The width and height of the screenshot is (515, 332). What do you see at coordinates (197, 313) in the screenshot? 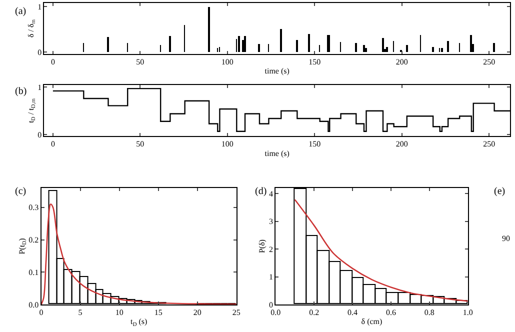
I see `x-tick-label: 20` at bounding box center [197, 313].